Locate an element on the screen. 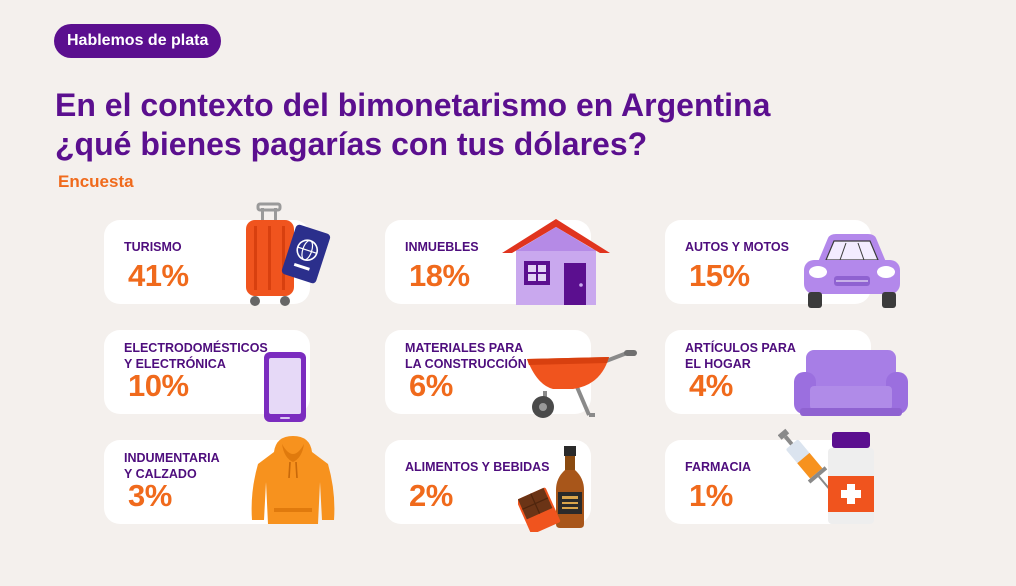  card-label-line: ARTÍCULOS PARA is located at coordinates (740, 348).